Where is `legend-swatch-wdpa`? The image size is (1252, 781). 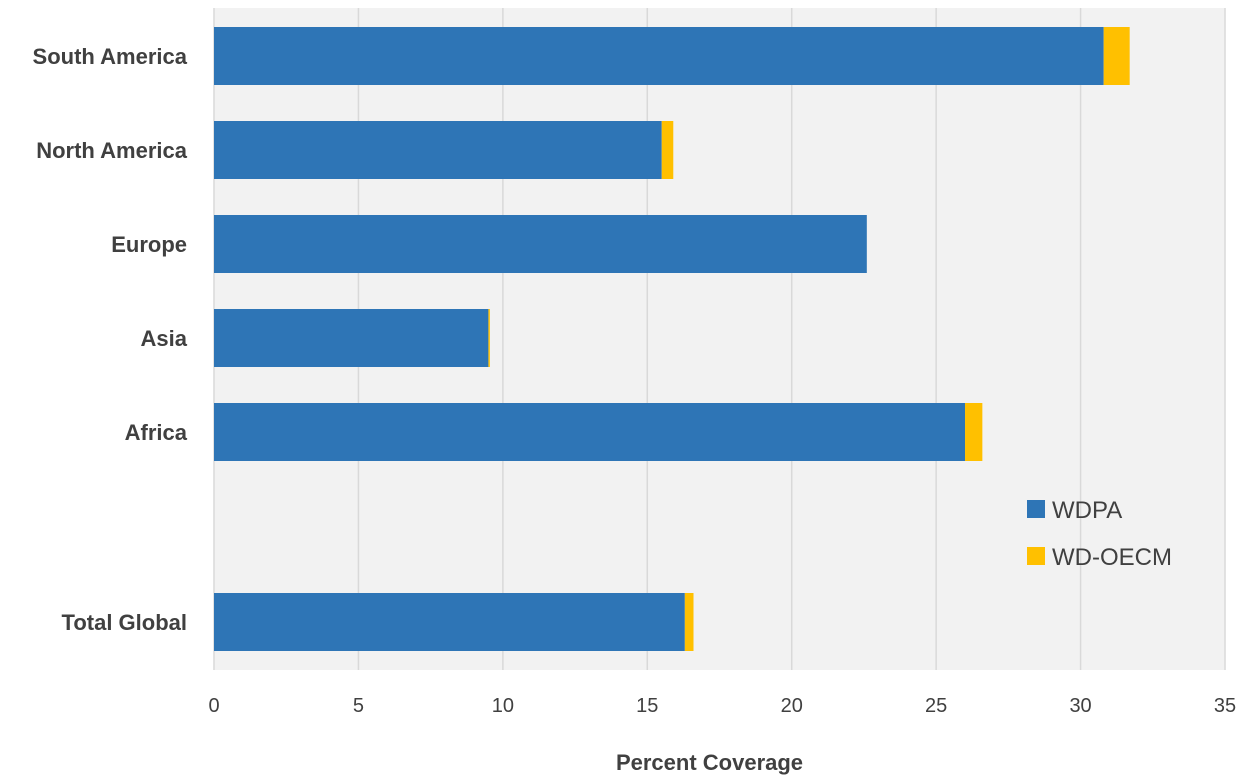 legend-swatch-wdpa is located at coordinates (1036, 509).